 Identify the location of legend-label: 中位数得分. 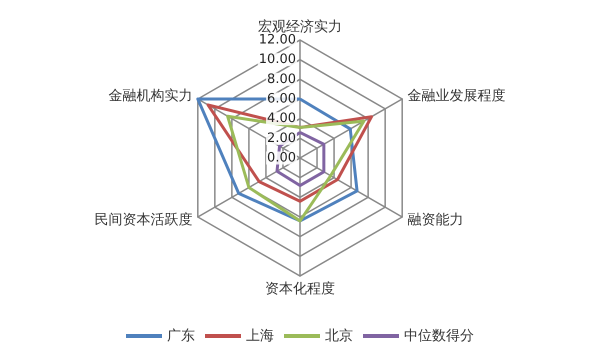
(439, 336).